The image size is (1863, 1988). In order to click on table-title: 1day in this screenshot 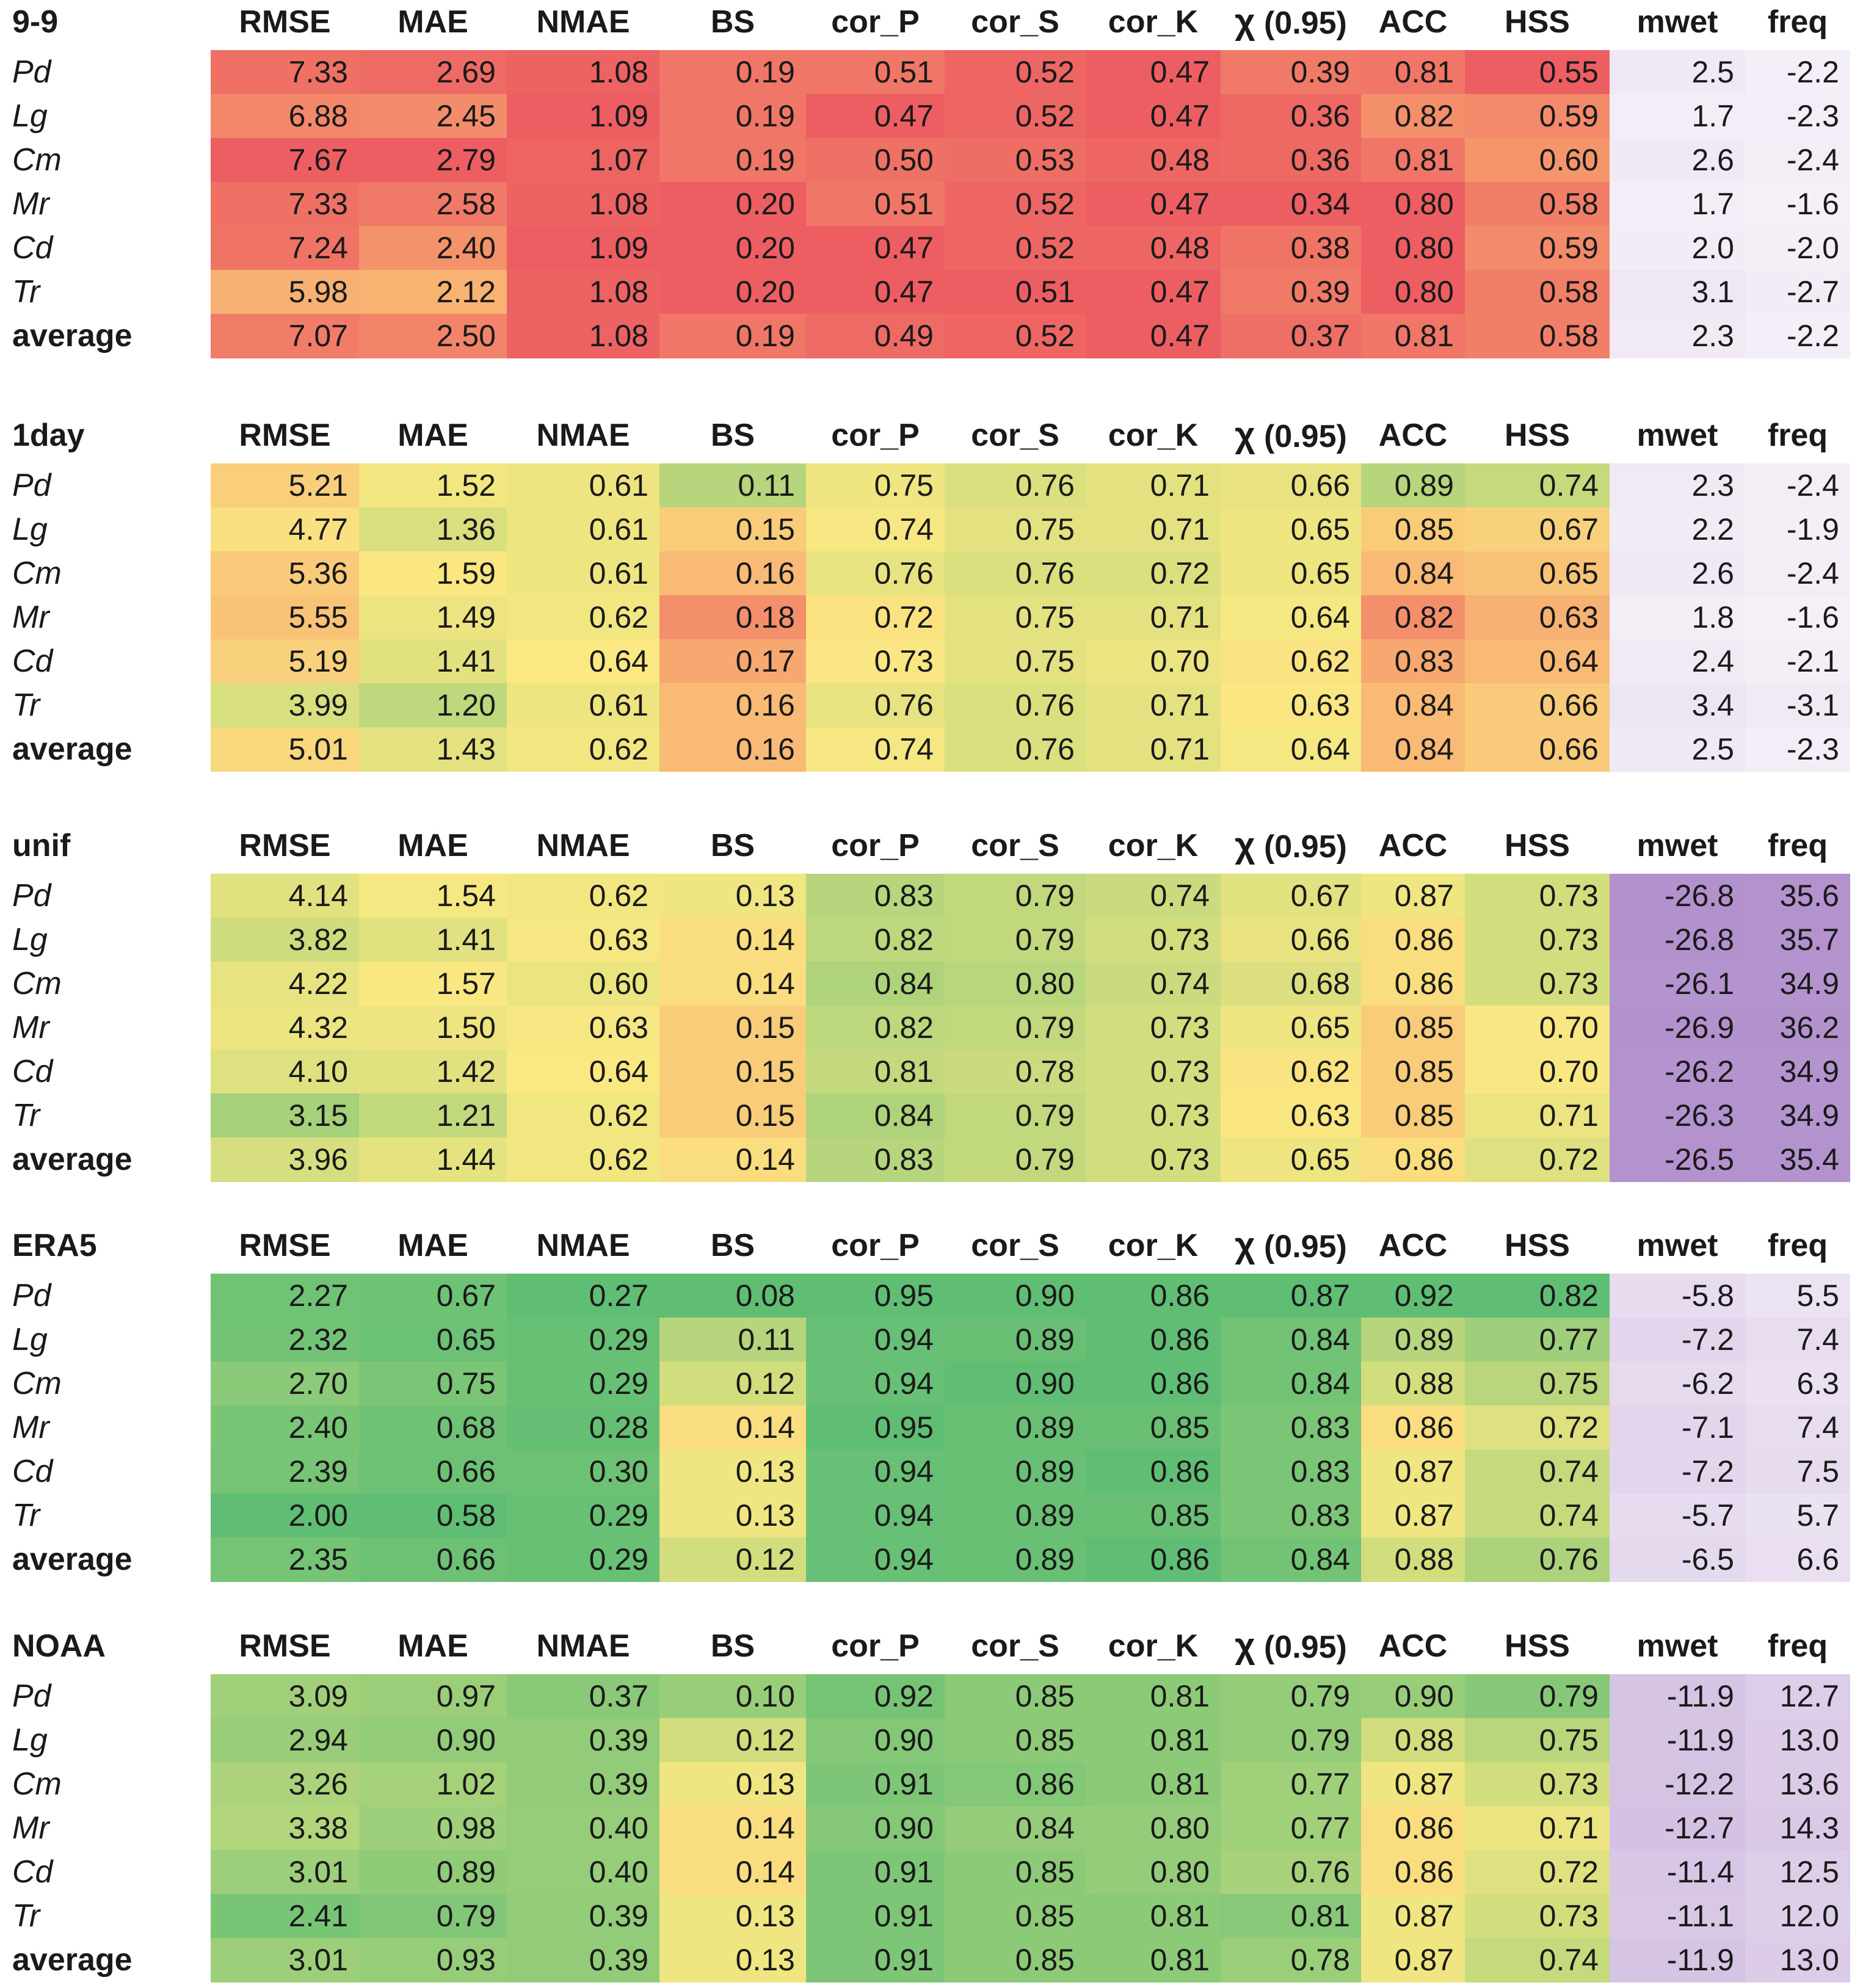, I will do `click(48, 435)`.